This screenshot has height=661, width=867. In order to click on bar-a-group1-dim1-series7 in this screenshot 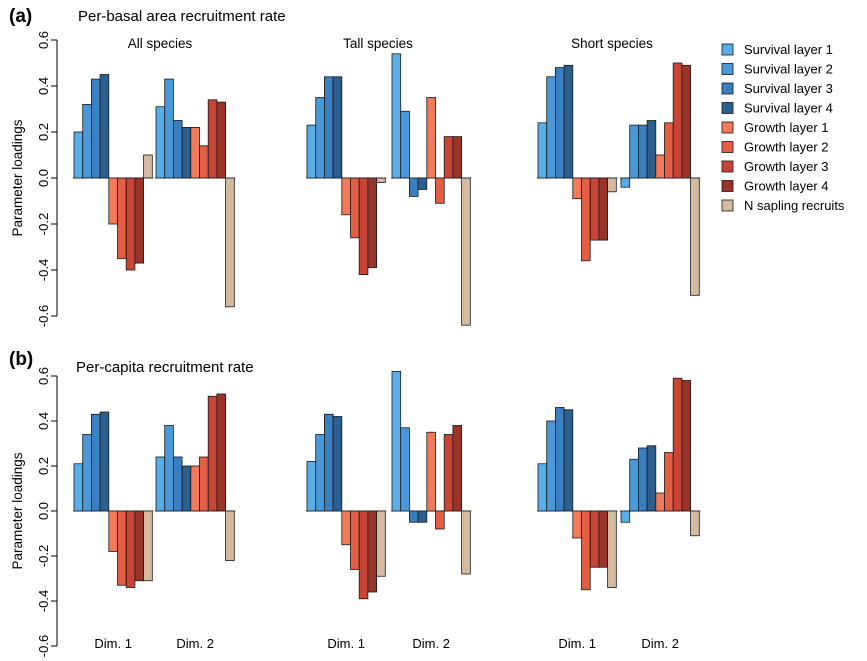, I will do `click(130, 224)`.